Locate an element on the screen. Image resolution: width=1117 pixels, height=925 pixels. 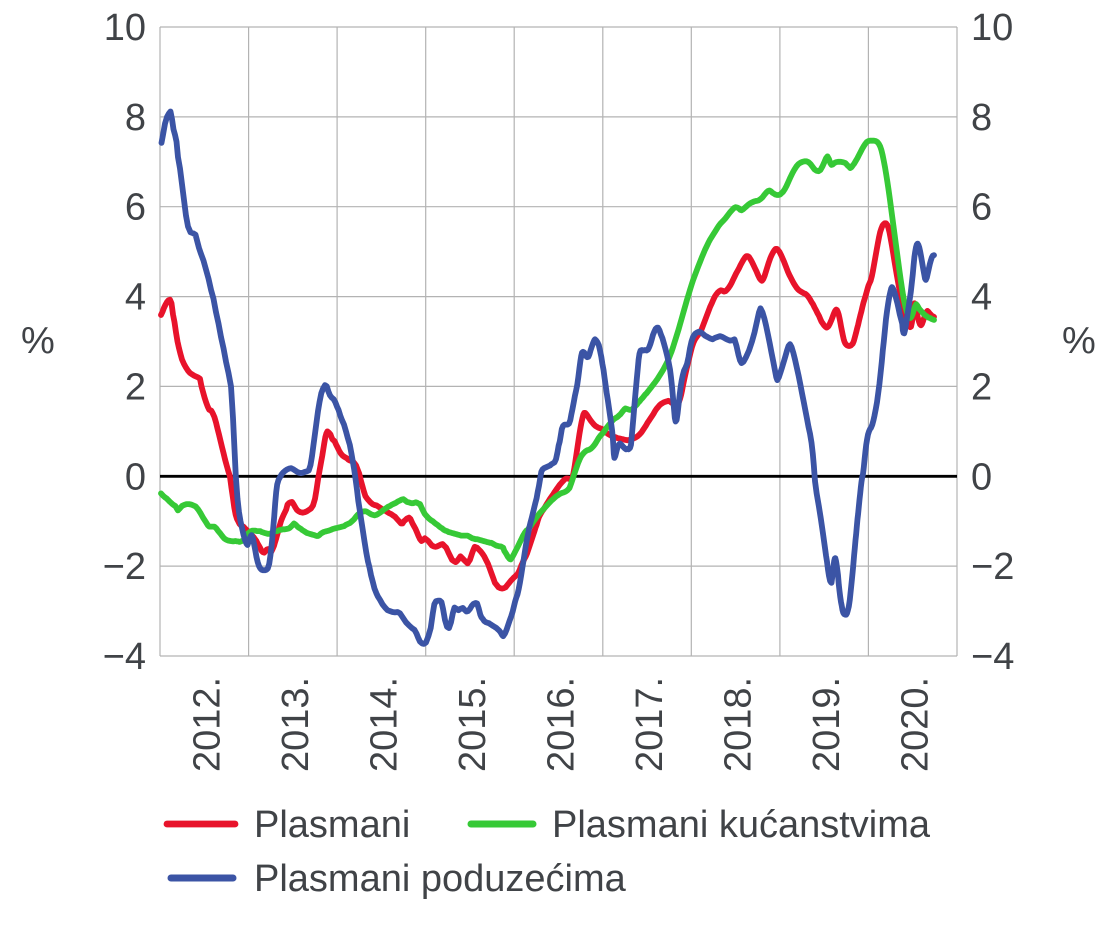
svg-text: 2020. is located at coordinates (916, 724).